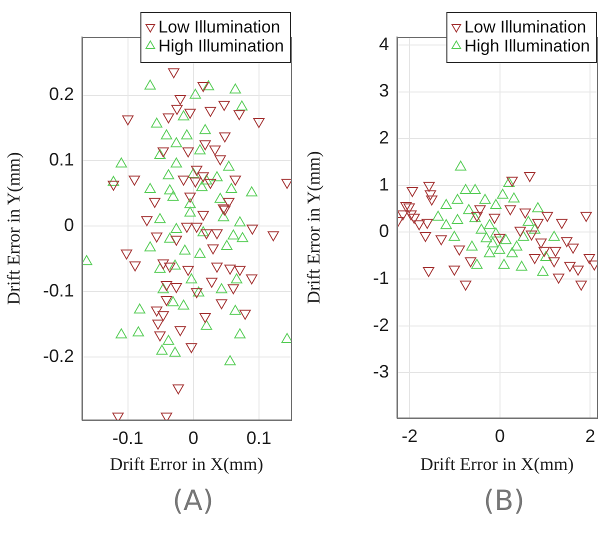 The height and width of the screenshot is (533, 604). What do you see at coordinates (410, 436) in the screenshot?
I see `x-tick-label: -2` at bounding box center [410, 436].